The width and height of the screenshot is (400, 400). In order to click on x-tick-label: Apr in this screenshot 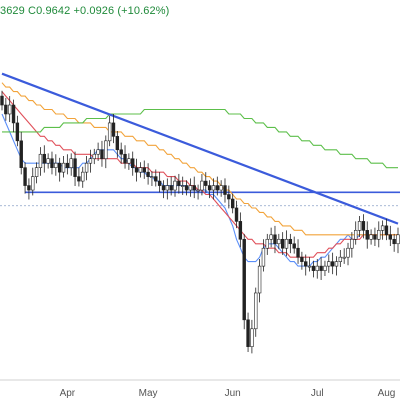, I will do `click(68, 393)`.